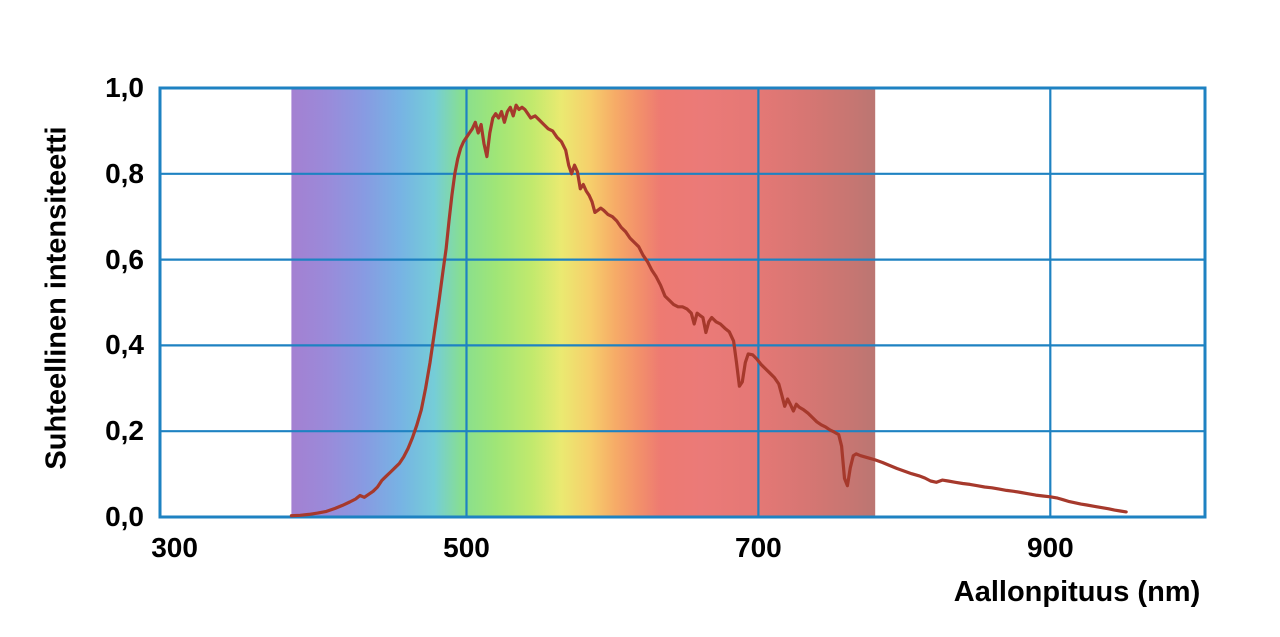  What do you see at coordinates (174, 547) in the screenshot?
I see `x-tick-label: 300` at bounding box center [174, 547].